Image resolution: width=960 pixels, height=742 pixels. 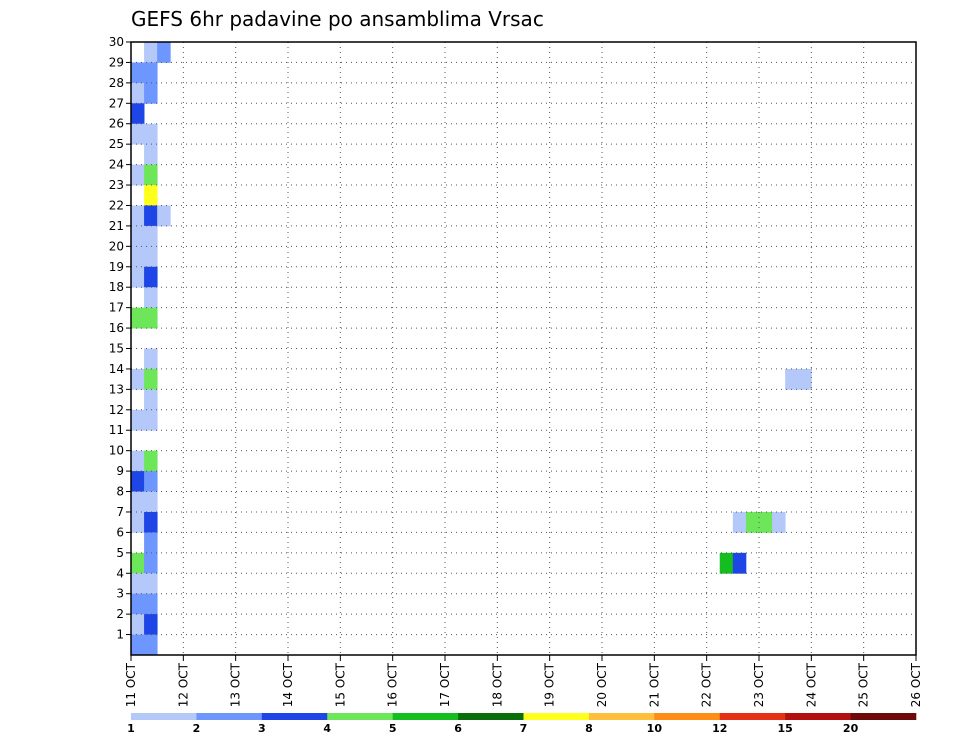 What do you see at coordinates (116, 205) in the screenshot?
I see `y-tick-label: 22` at bounding box center [116, 205].